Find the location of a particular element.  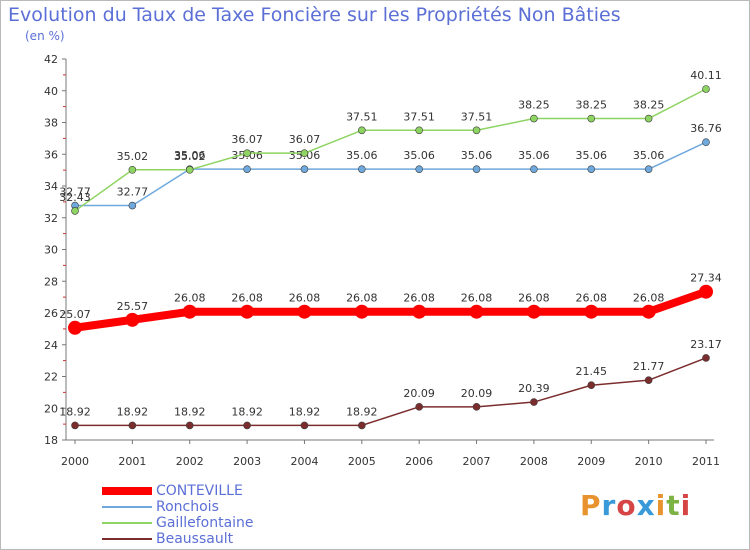

data-label: 40.11 is located at coordinates (706, 75).